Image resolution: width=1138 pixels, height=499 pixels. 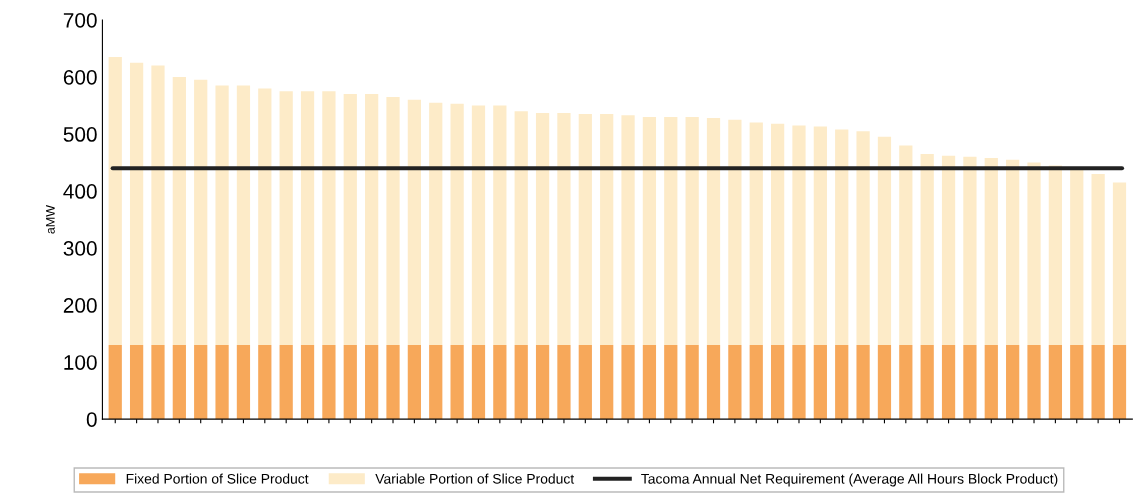 What do you see at coordinates (80, 20) in the screenshot?
I see `y-tick-label: 700` at bounding box center [80, 20].